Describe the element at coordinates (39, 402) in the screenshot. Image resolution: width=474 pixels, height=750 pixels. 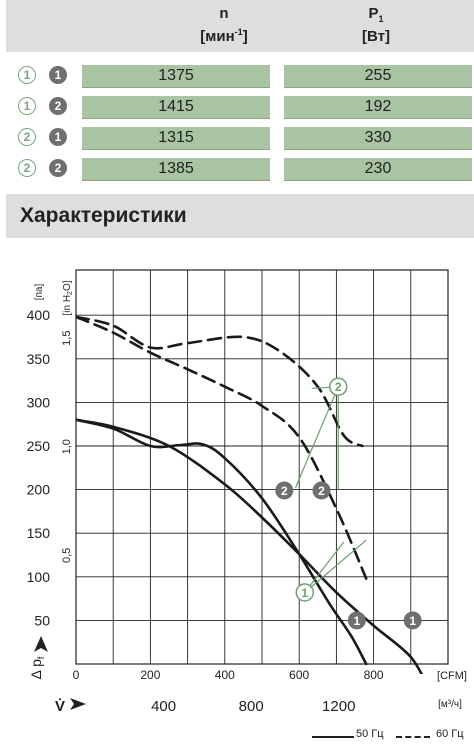
I see `y-tick-label: 300` at that location.